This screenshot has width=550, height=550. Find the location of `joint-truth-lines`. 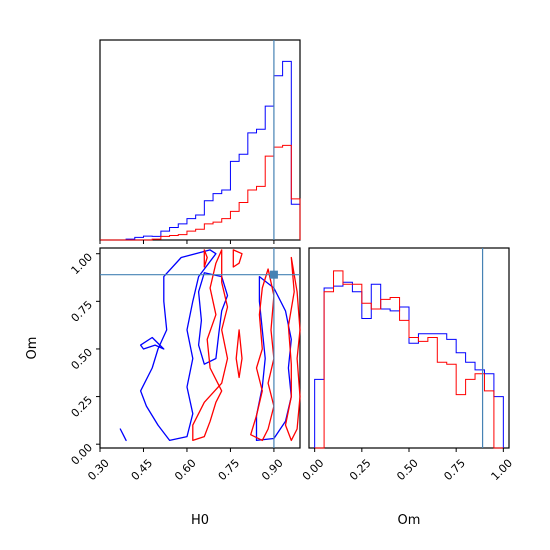

joint-truth-lines is located at coordinates (200, 348).